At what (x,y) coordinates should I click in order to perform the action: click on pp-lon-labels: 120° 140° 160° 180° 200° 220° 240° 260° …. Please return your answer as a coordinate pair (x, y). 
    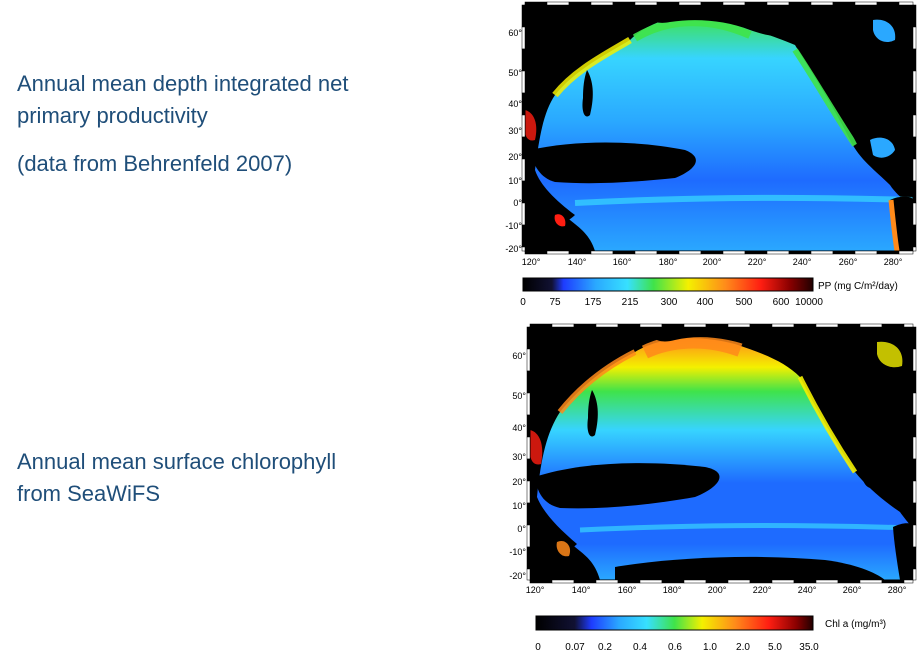
    Looking at the image, I should click on (712, 262).